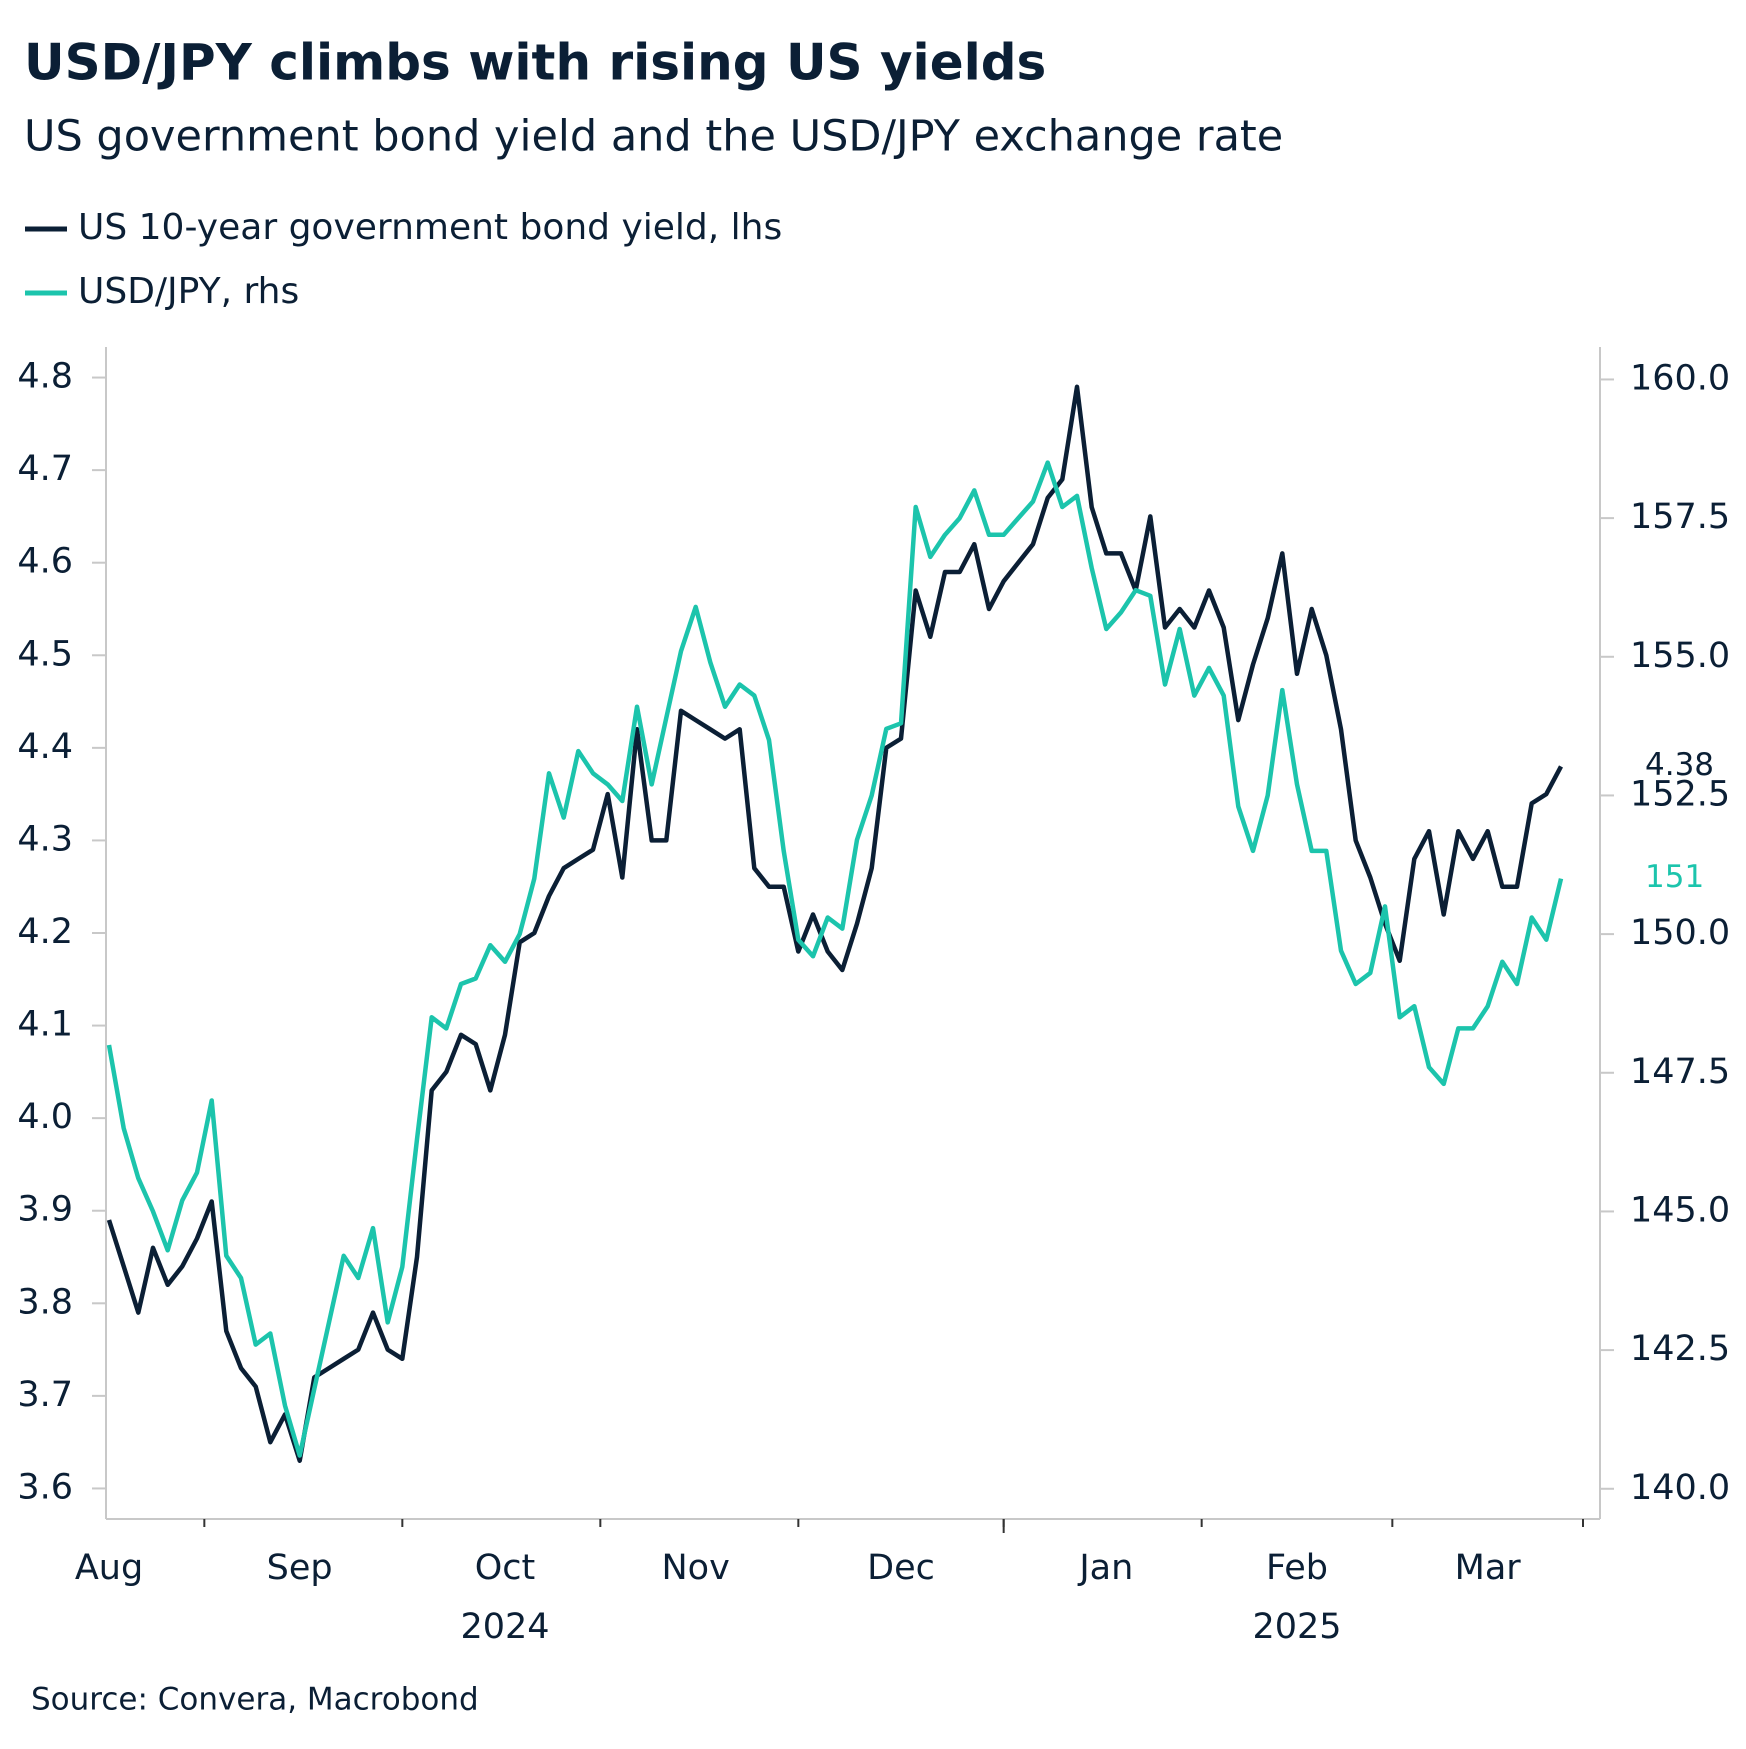  Describe the element at coordinates (45, 1302) in the screenshot. I see `y-tick-label: 3.8` at that location.